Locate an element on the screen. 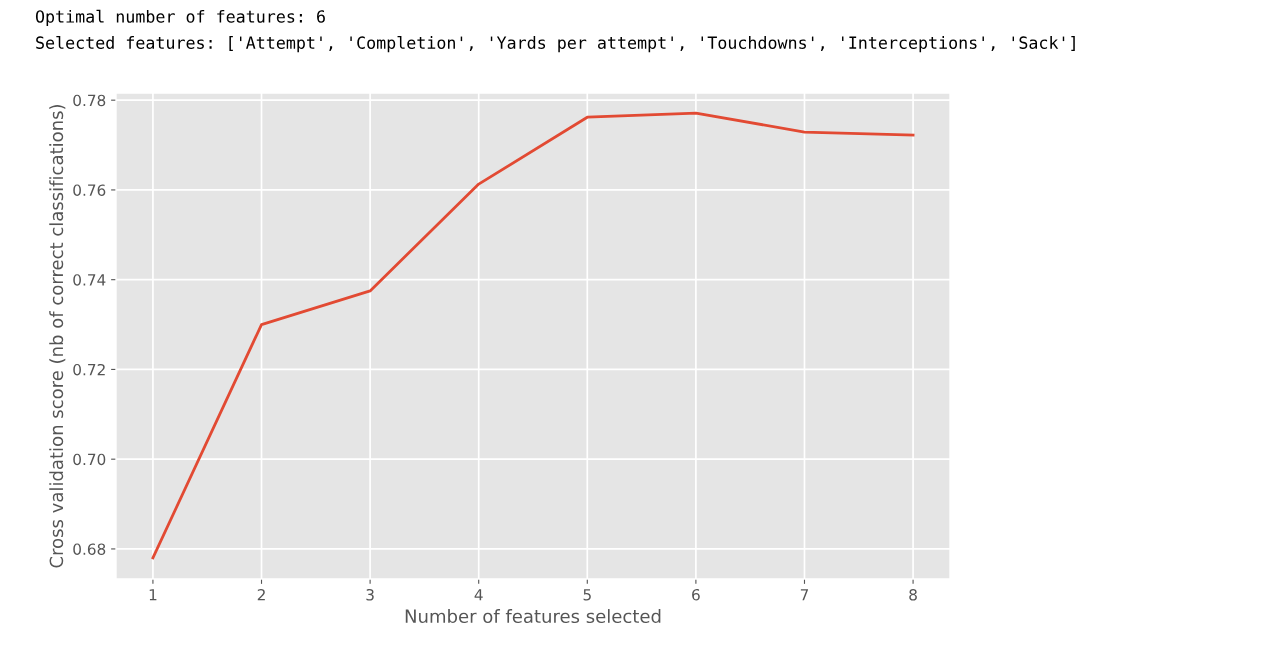 The image size is (1271, 654). text: Selected features: ['Attempt', 'Completion', 'Yards per attempt', 'Touchdowns', 'Interceptions', 'Sack'] is located at coordinates (555, 44).